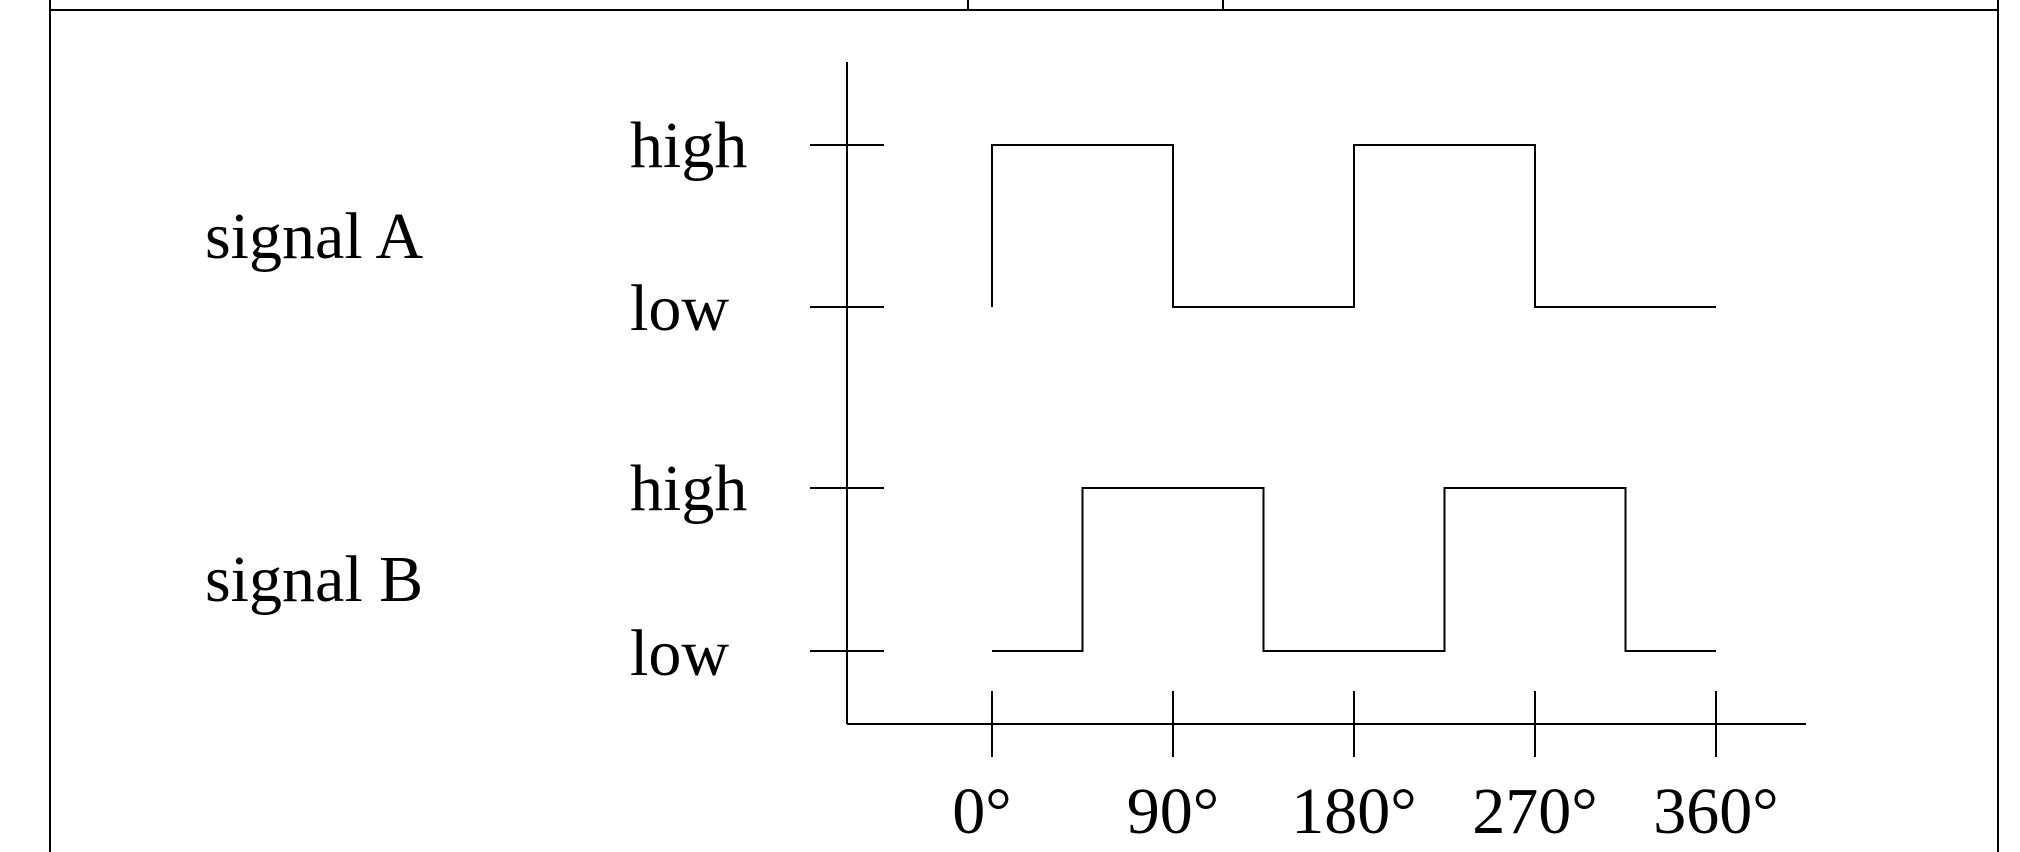 The height and width of the screenshot is (852, 2020). What do you see at coordinates (314, 236) in the screenshot?
I see `signal-a-label: signal A` at bounding box center [314, 236].